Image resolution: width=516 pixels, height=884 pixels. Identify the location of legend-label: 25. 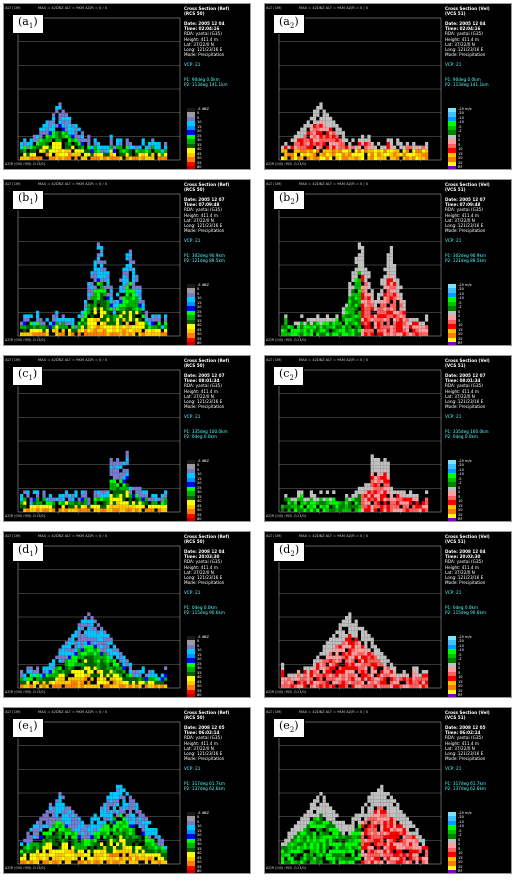
(199, 311).